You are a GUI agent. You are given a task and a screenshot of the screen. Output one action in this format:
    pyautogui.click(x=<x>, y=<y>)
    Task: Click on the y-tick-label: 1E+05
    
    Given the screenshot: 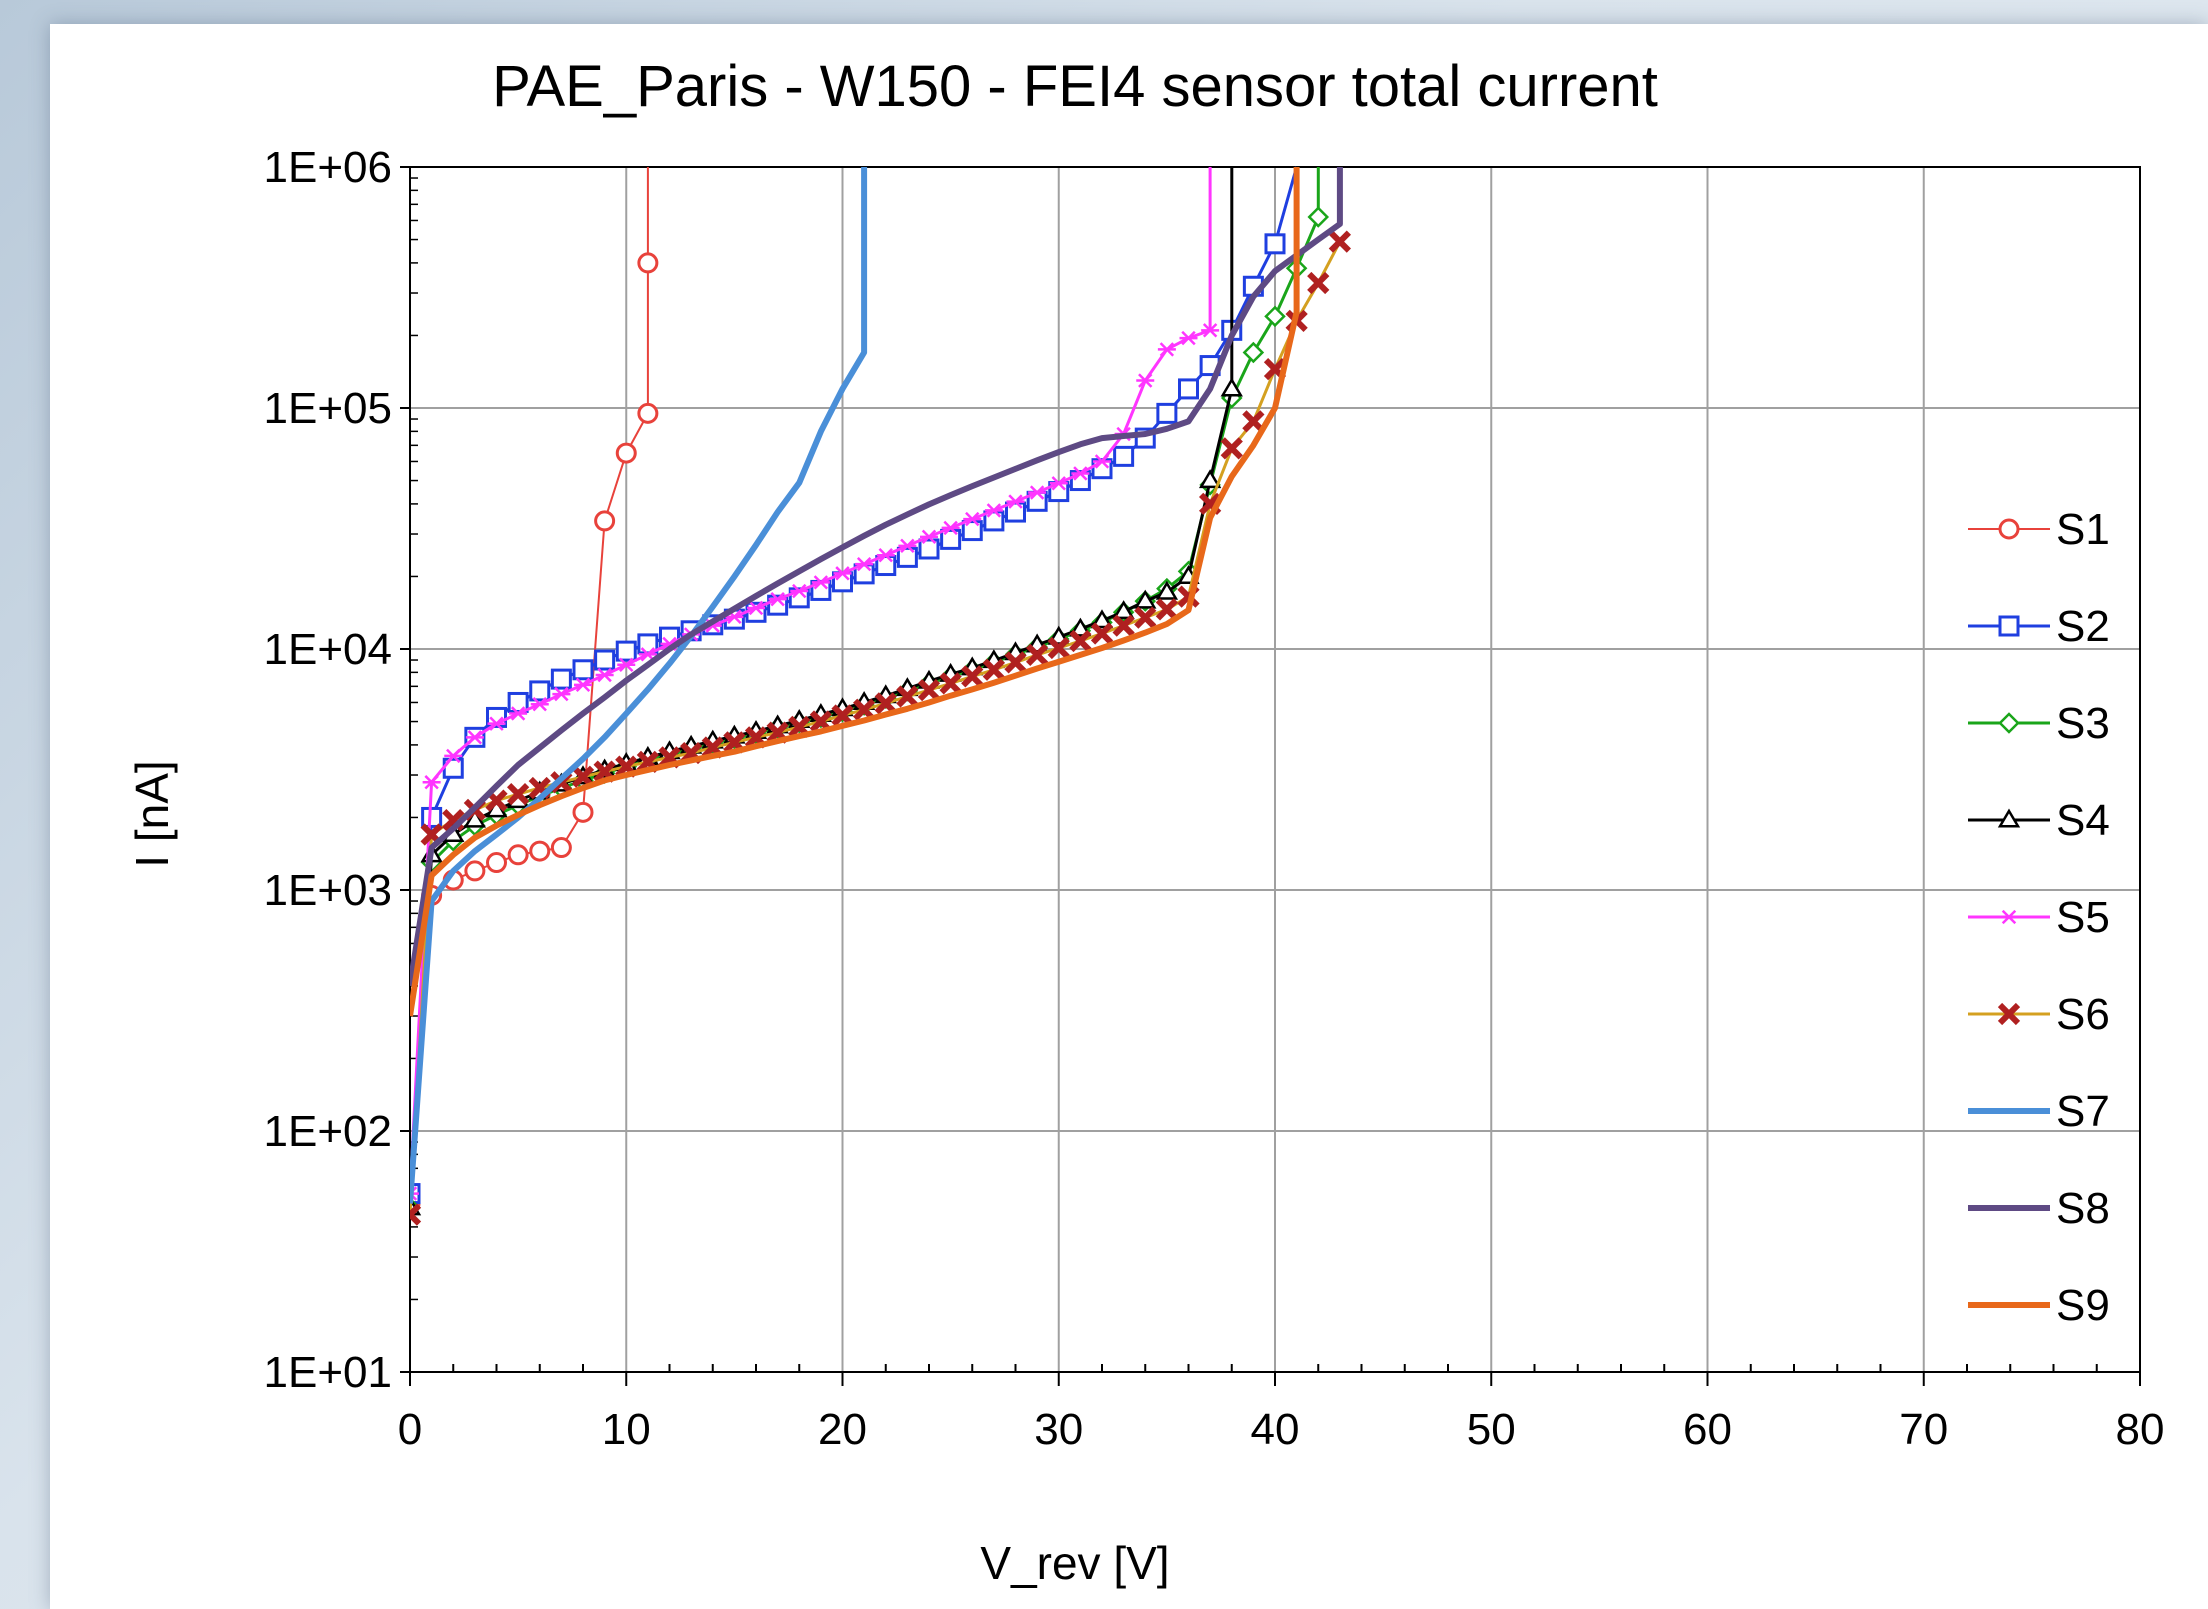 What is the action you would take?
    pyautogui.click(x=328, y=408)
    